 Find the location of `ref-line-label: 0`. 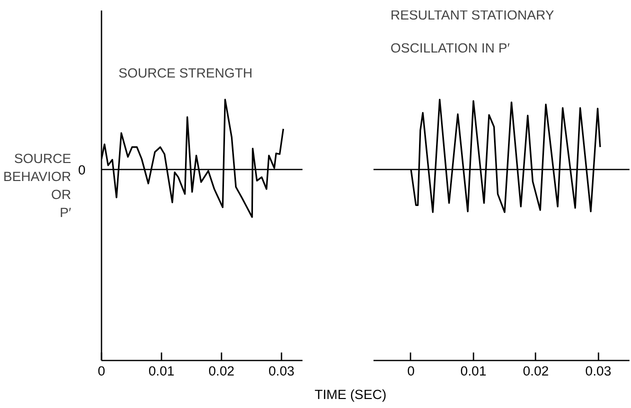

ref-line-label: 0 is located at coordinates (82, 170).